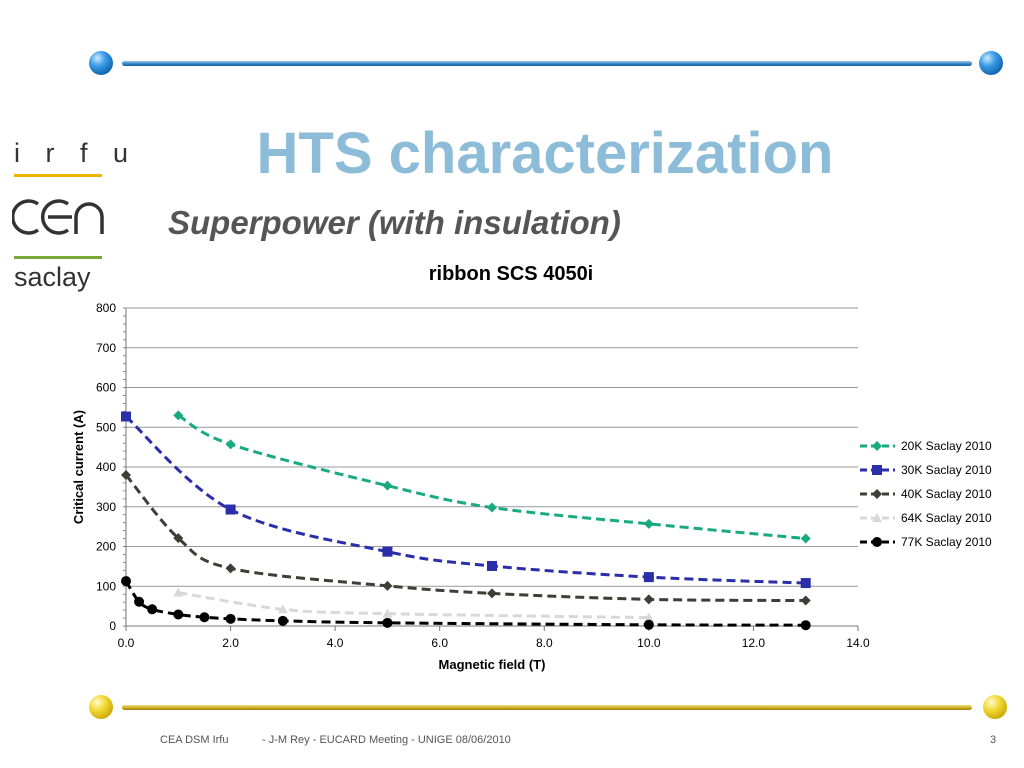 The height and width of the screenshot is (768, 1024). What do you see at coordinates (101, 63) in the screenshot?
I see `decor-ball-top-left` at bounding box center [101, 63].